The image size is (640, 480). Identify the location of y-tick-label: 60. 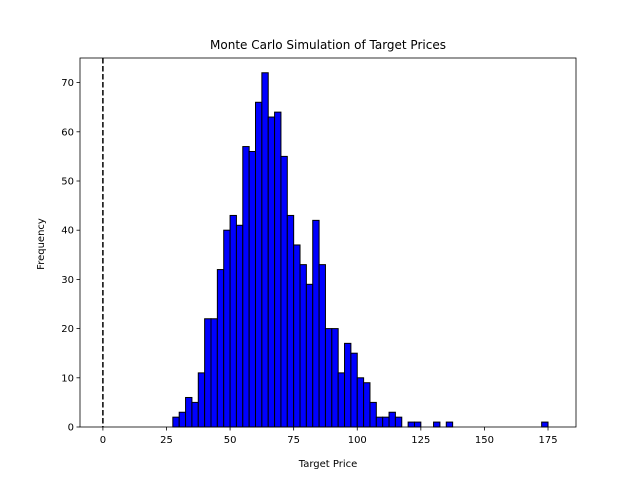
(67, 132).